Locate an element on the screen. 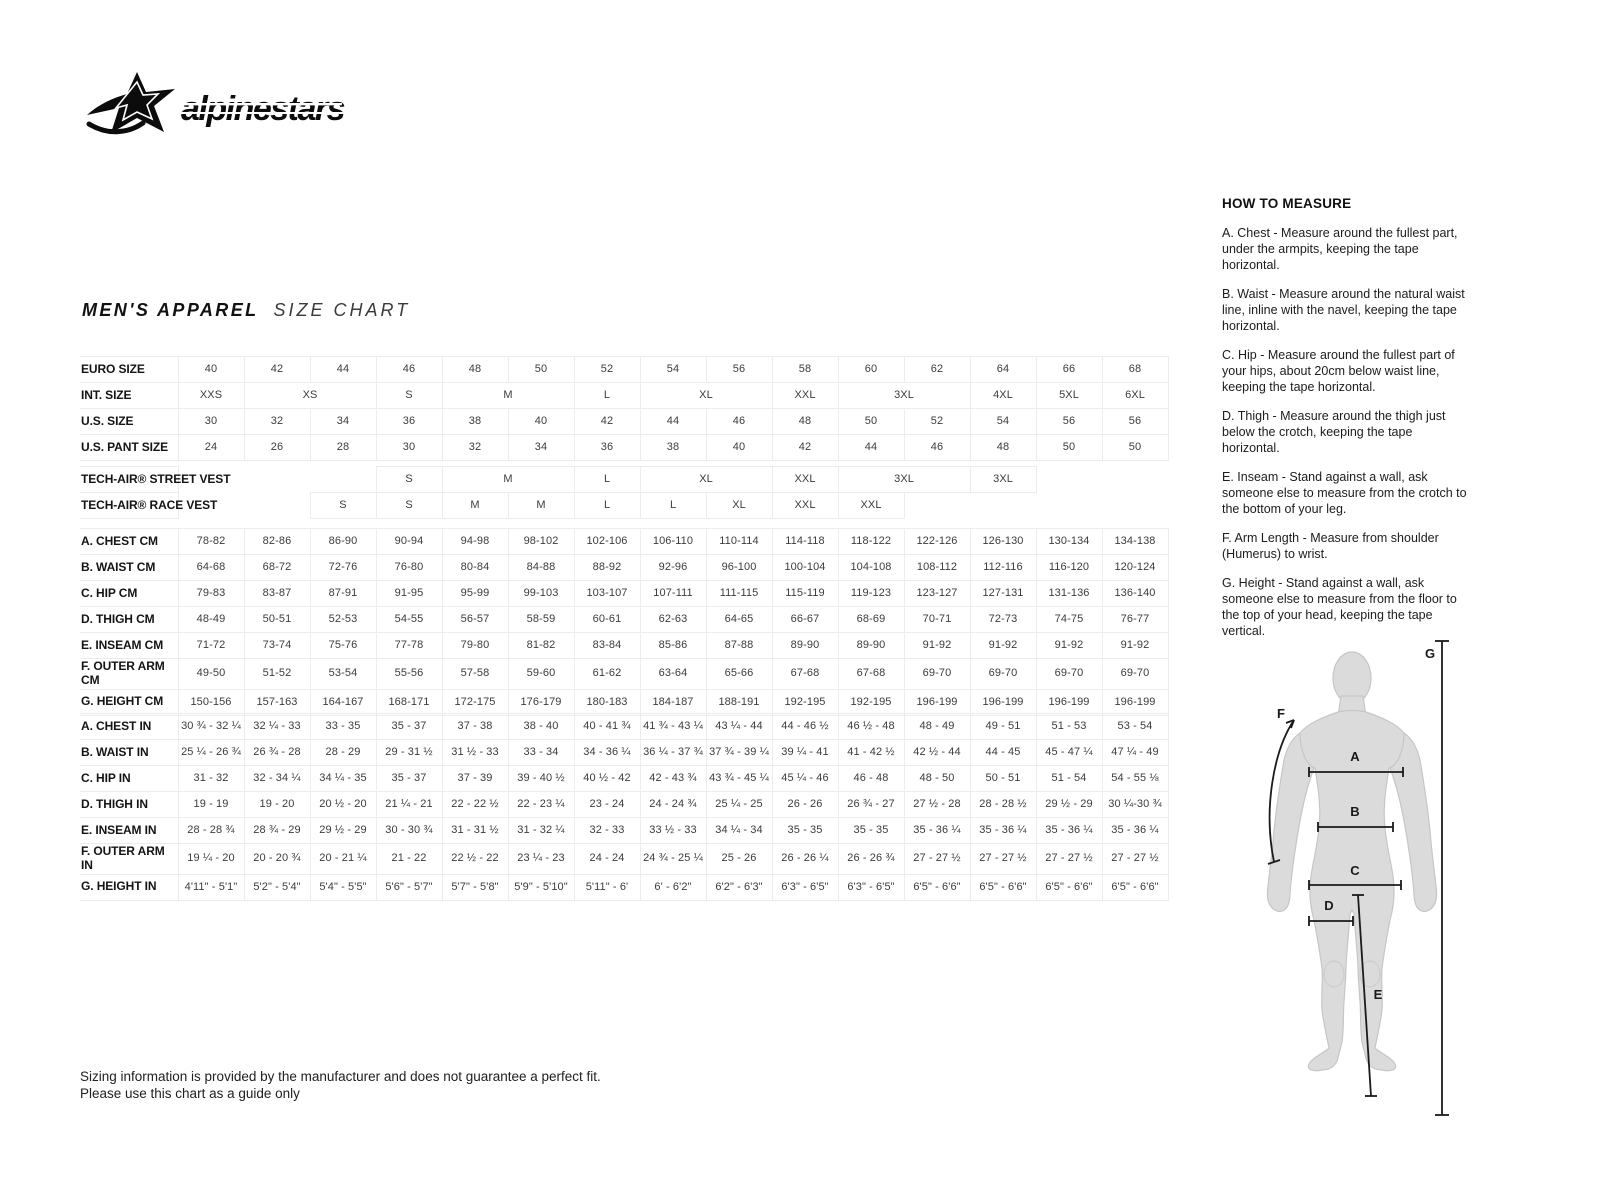 The height and width of the screenshot is (1200, 1600). size-cell: 33 ½ - 33 is located at coordinates (673, 830).